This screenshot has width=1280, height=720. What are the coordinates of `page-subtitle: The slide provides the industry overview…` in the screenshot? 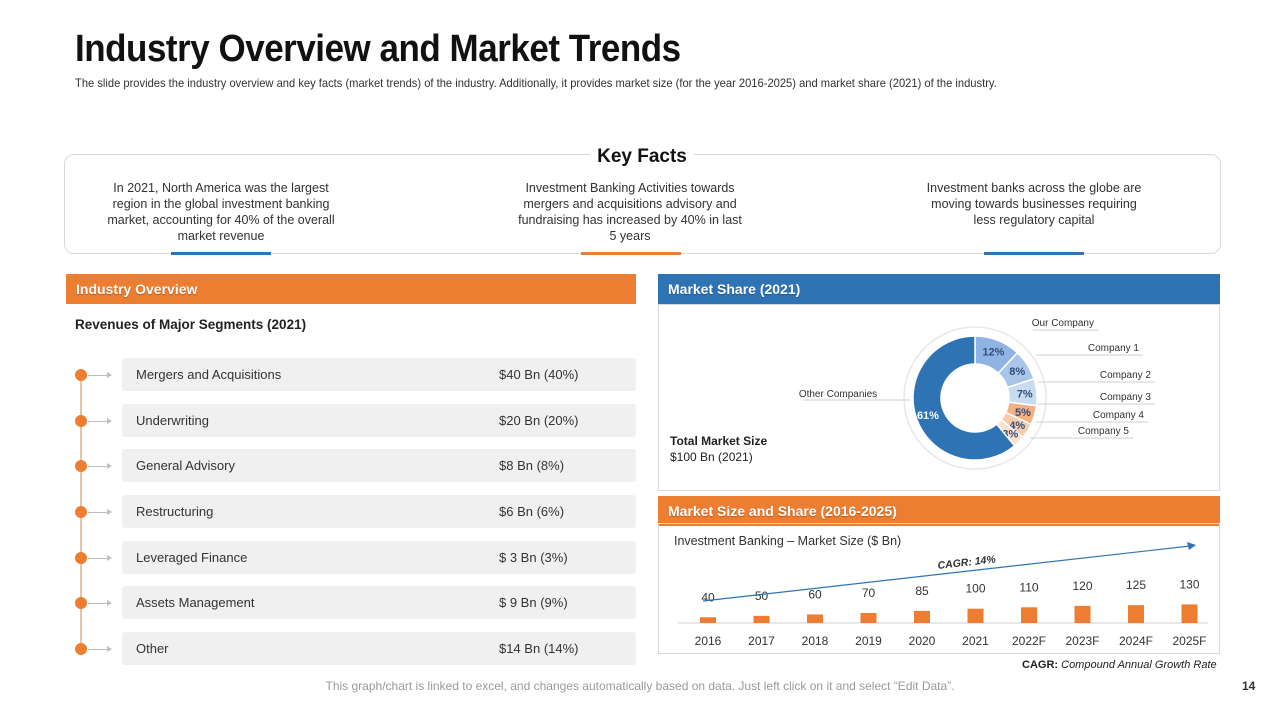 It's located at (536, 83).